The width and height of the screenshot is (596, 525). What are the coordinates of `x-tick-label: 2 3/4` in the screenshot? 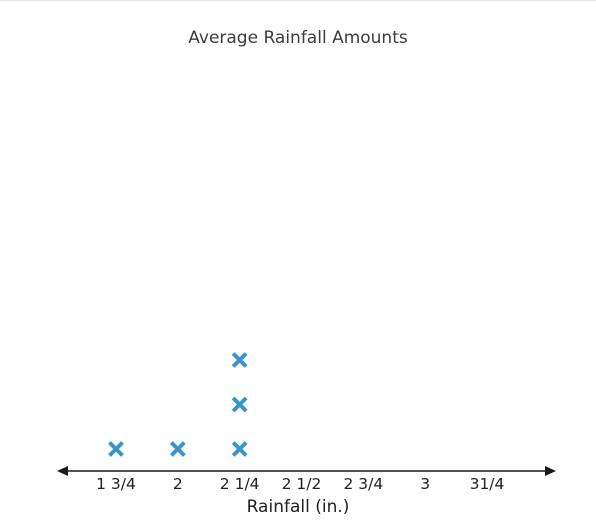 It's located at (363, 484).